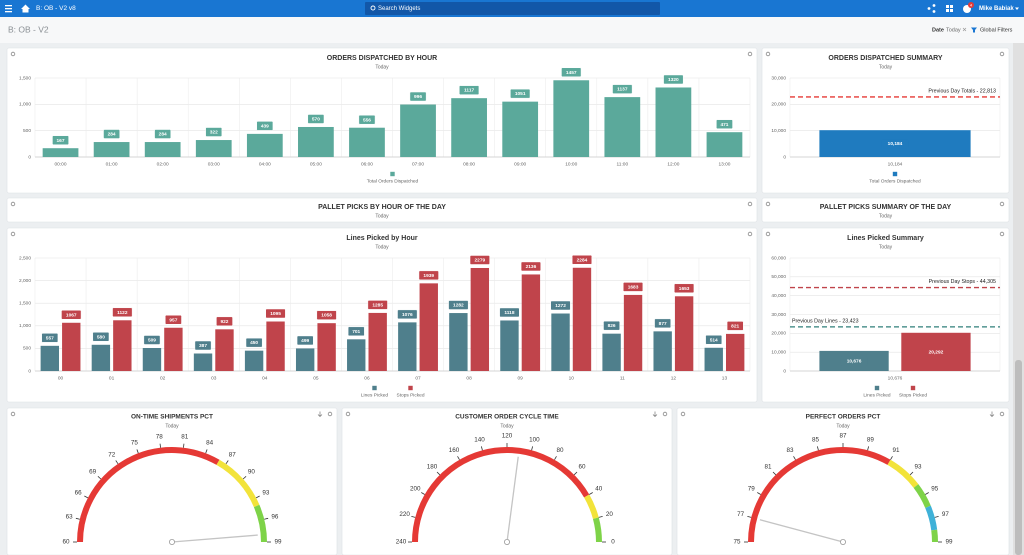 The height and width of the screenshot is (555, 1024). Describe the element at coordinates (996, 30) in the screenshot. I see `global-filters: Global Filters` at that location.